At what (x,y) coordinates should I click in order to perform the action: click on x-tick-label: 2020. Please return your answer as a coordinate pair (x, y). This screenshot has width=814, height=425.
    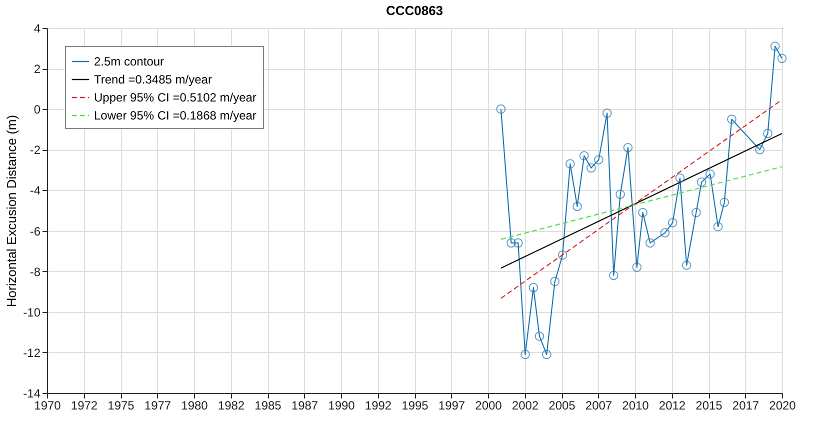
    Looking at the image, I should click on (782, 405).